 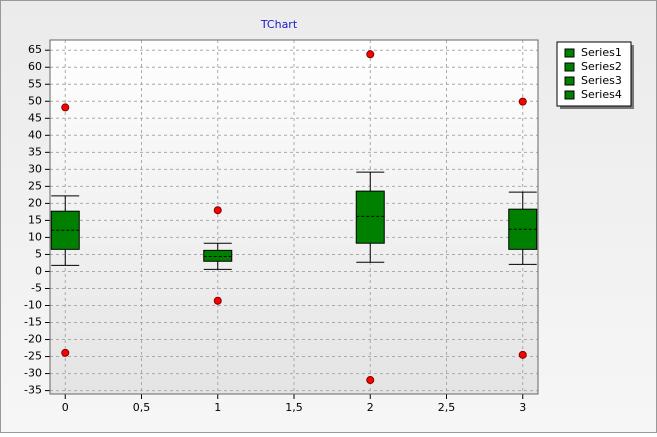 I want to click on y-tick-label: -5, so click(x=36, y=287).